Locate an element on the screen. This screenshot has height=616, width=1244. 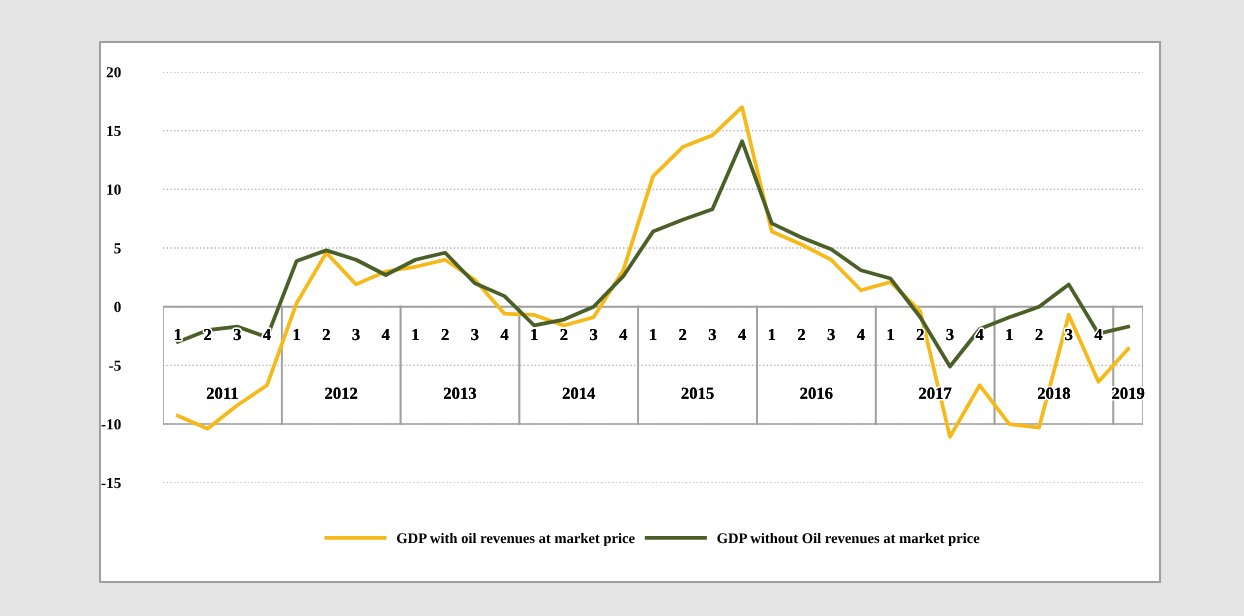
y-tick-label: 10 is located at coordinates (114, 189).